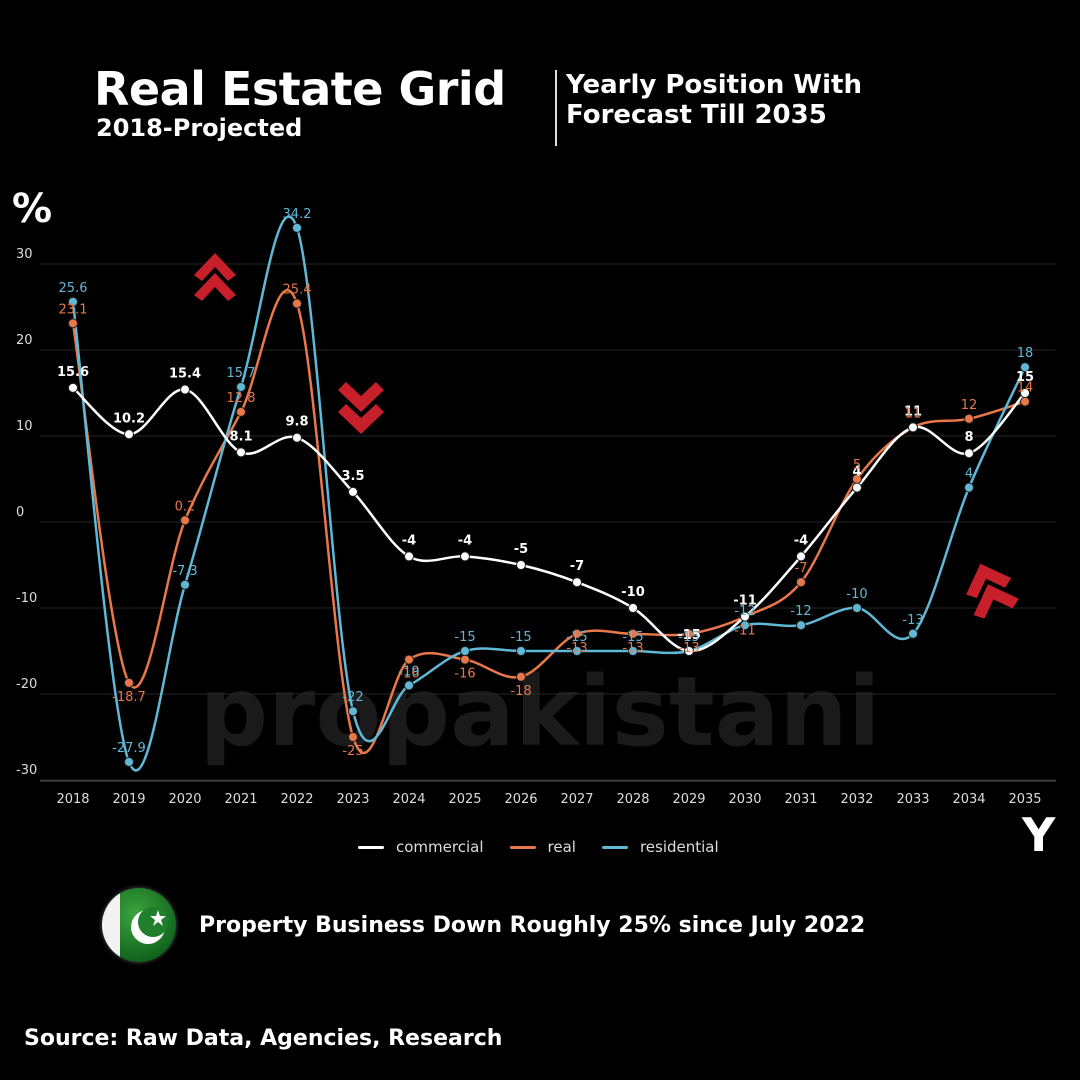  I want to click on data-label-commercial: -10, so click(633, 592).